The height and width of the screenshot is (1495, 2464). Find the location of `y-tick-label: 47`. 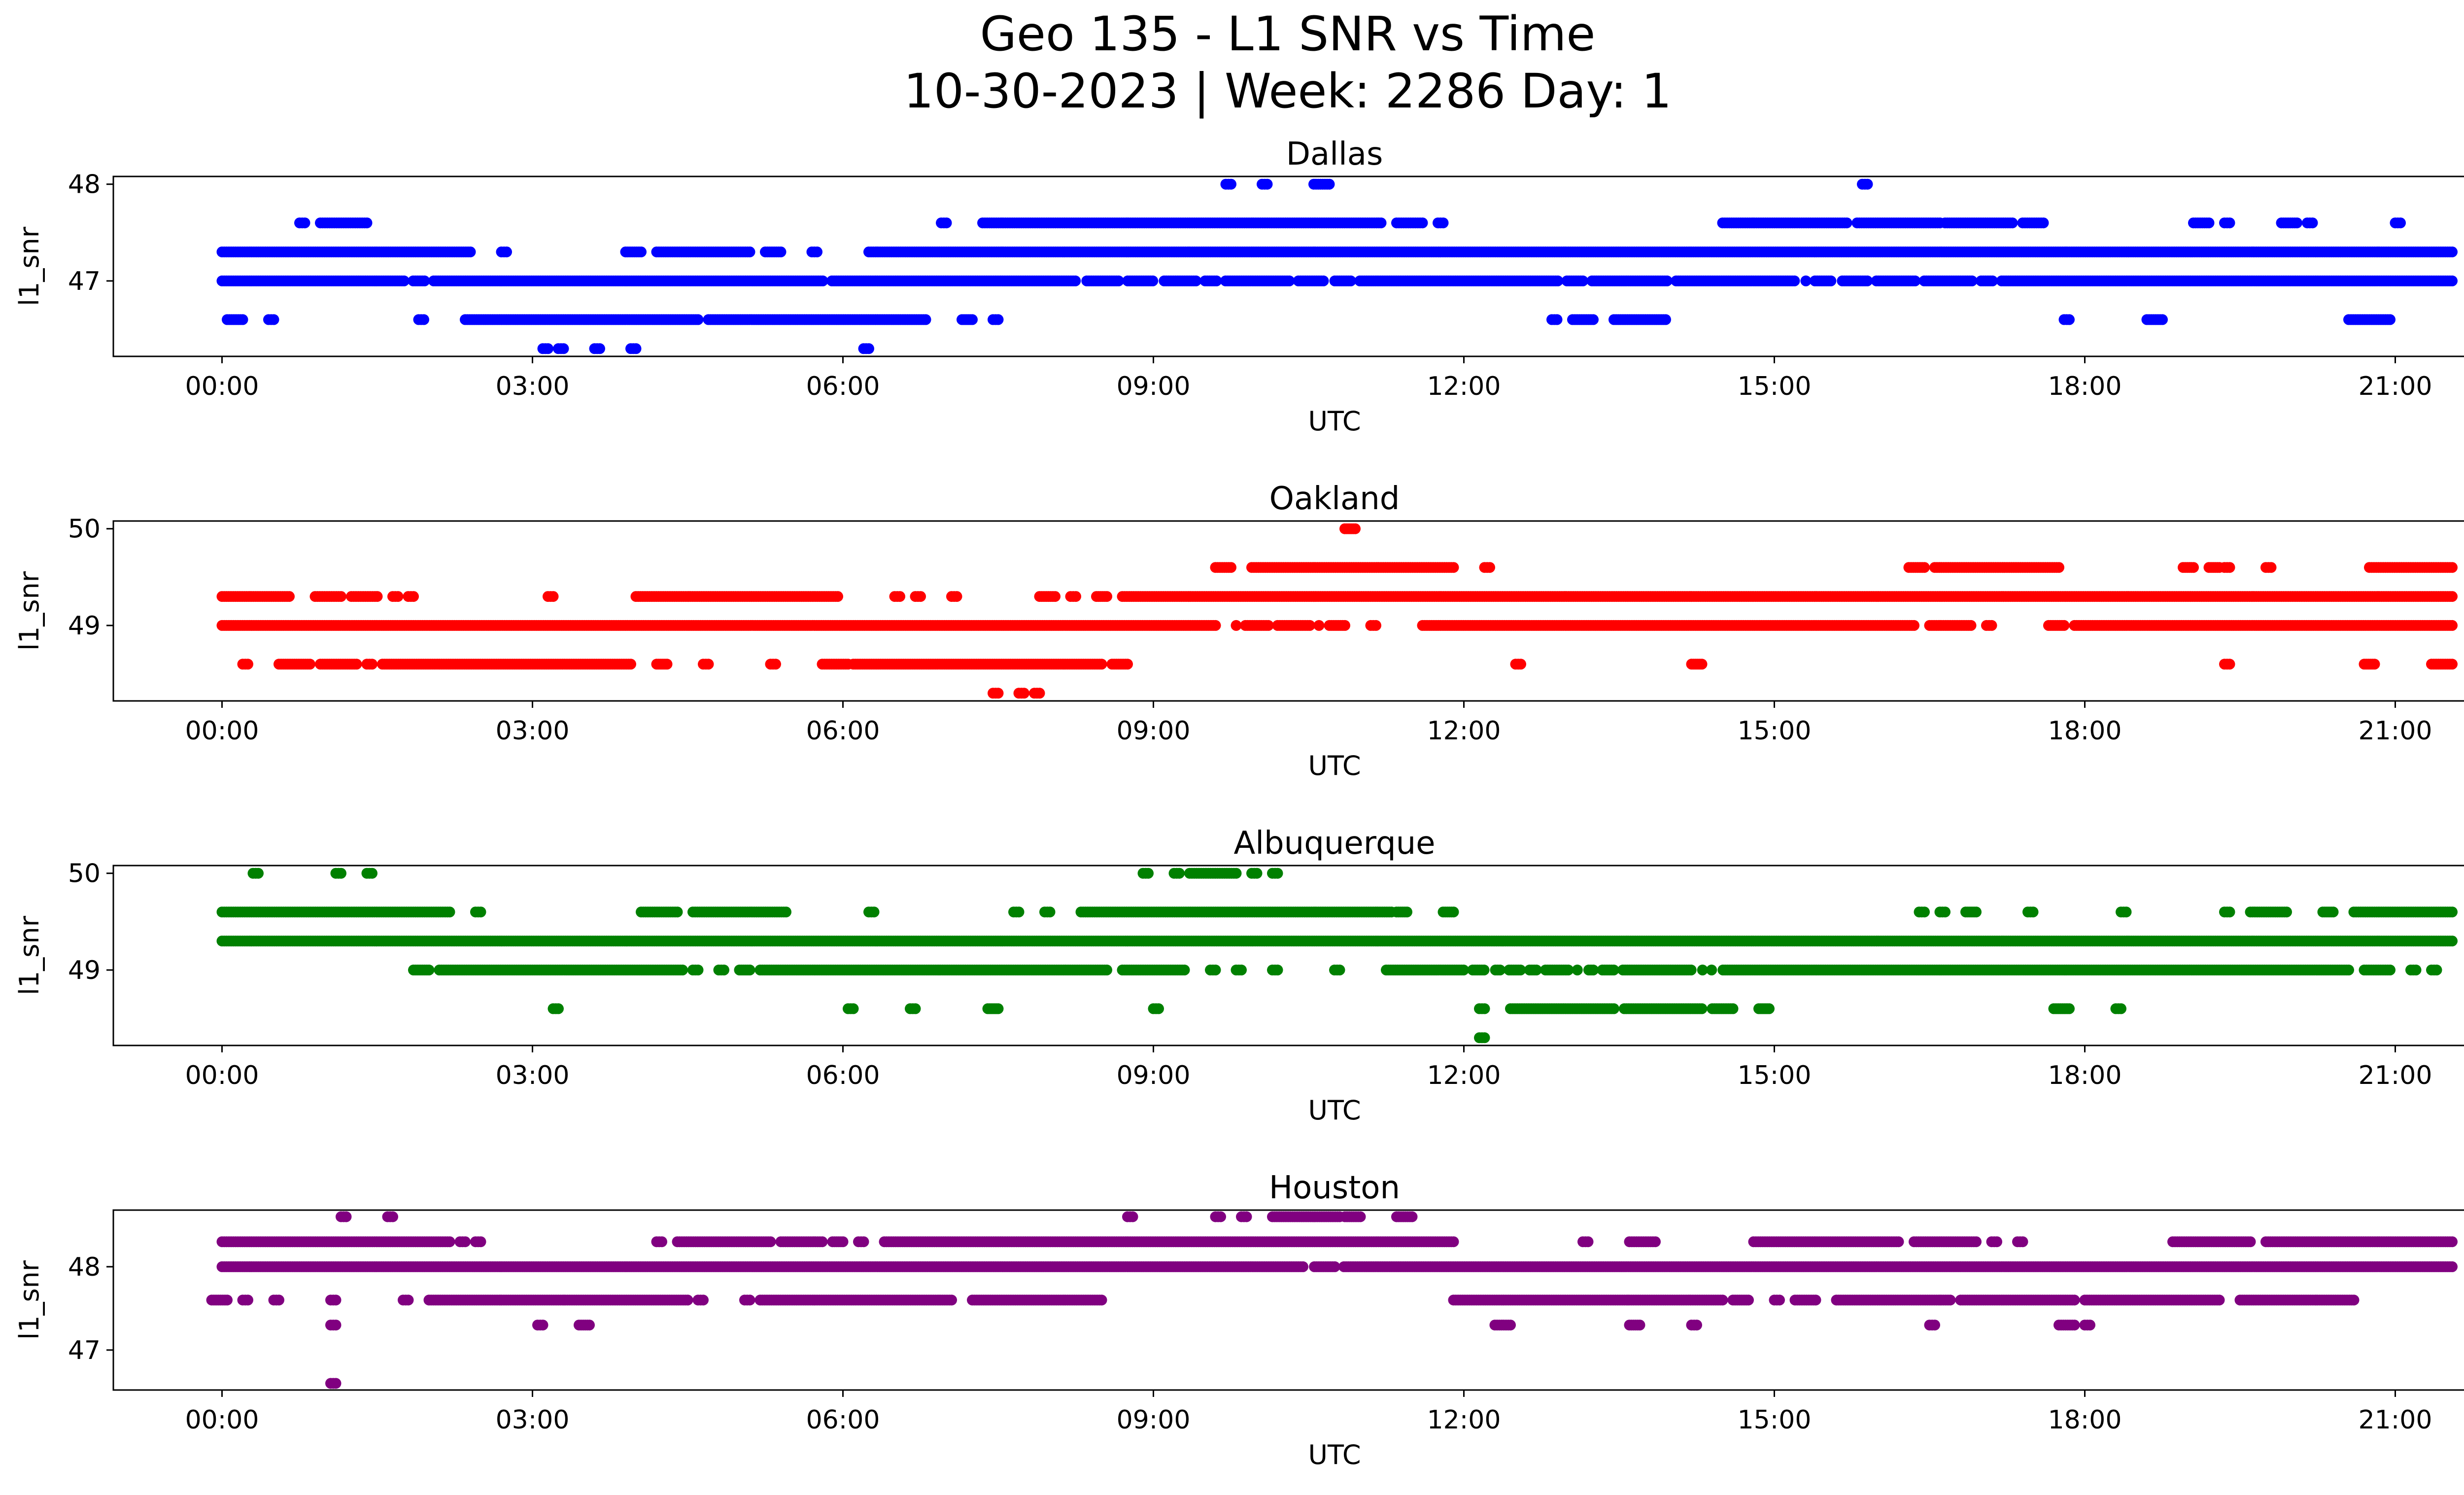

y-tick-label: 47 is located at coordinates (84, 281).